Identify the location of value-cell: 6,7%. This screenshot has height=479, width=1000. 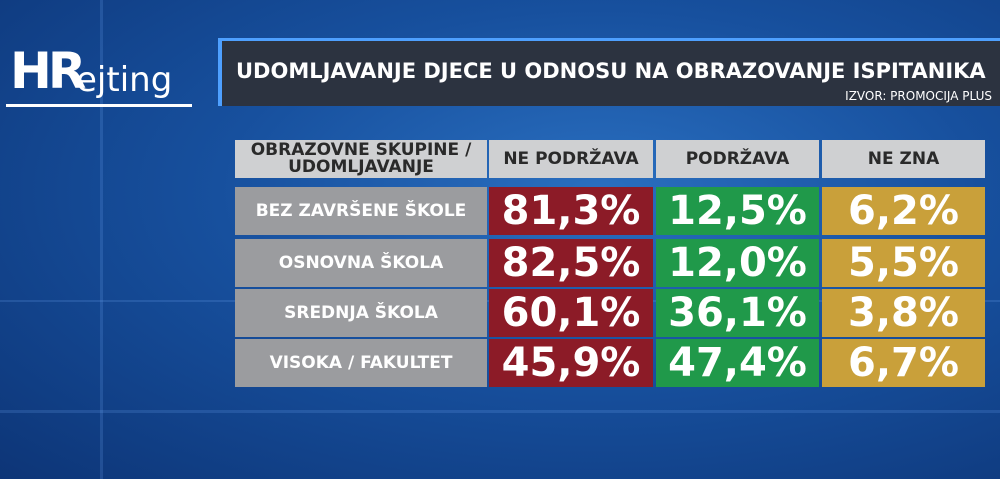
(903, 363).